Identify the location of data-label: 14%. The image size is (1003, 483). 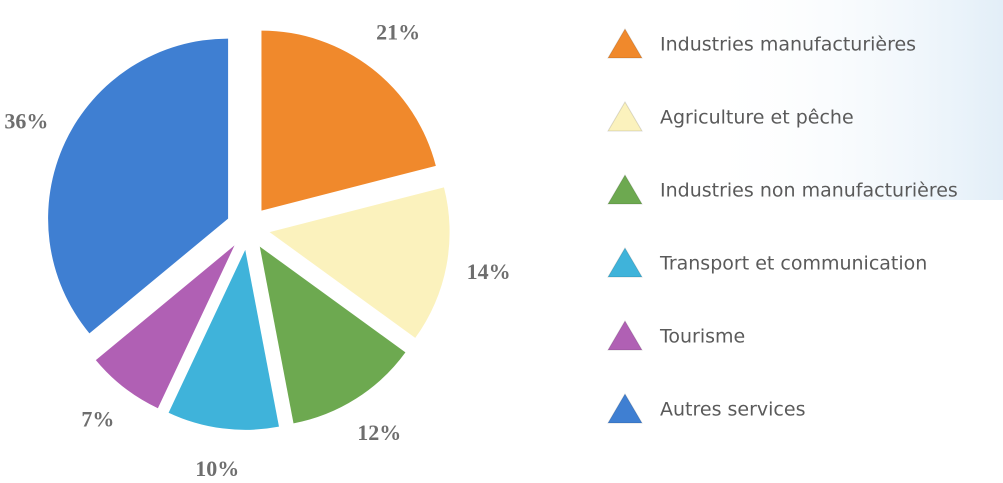
(489, 271).